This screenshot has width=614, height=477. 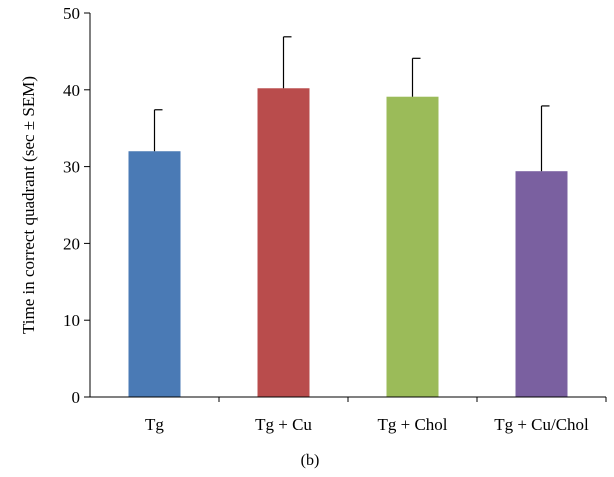 What do you see at coordinates (76, 205) in the screenshot?
I see `y-ticks-layer: 0 10 20 30 40 50` at bounding box center [76, 205].